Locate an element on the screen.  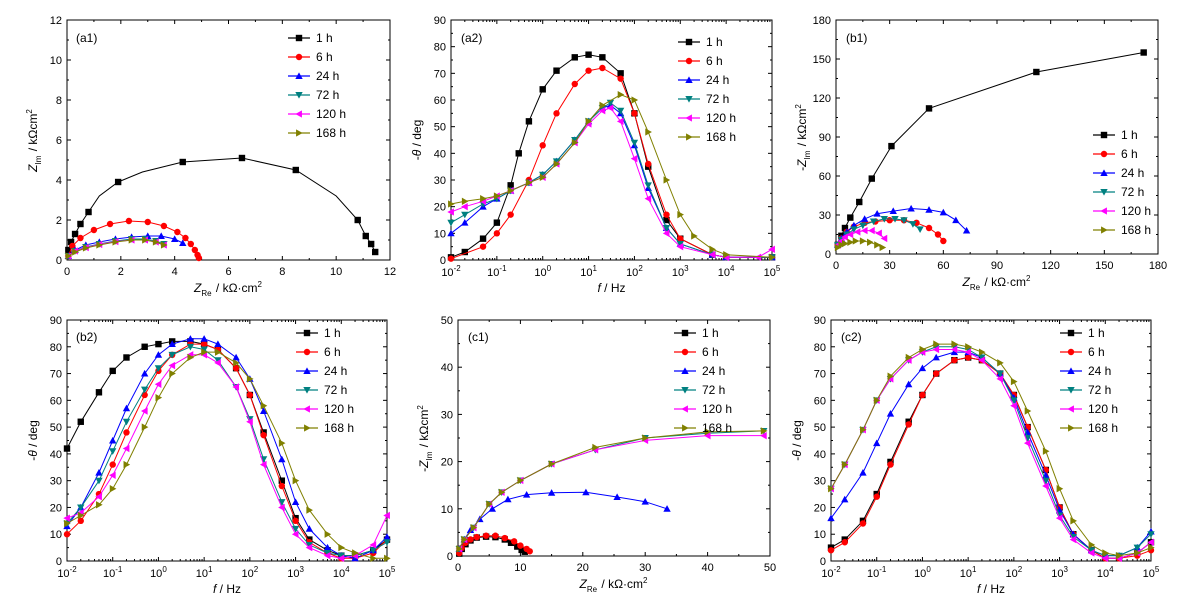
legend: 1 h 6 h 24 h 72 h 120 h 168 h is located at coordinates (703, 380).